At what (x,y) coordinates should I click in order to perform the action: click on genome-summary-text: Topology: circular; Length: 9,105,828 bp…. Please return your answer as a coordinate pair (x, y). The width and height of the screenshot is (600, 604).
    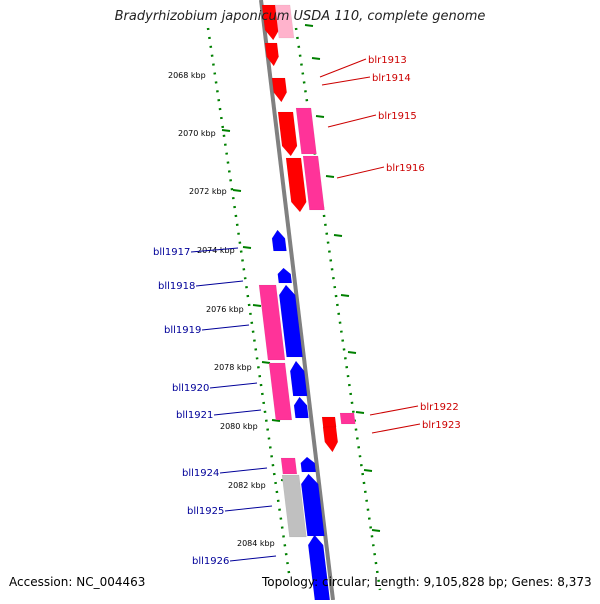
    Looking at the image, I should click on (427, 582).